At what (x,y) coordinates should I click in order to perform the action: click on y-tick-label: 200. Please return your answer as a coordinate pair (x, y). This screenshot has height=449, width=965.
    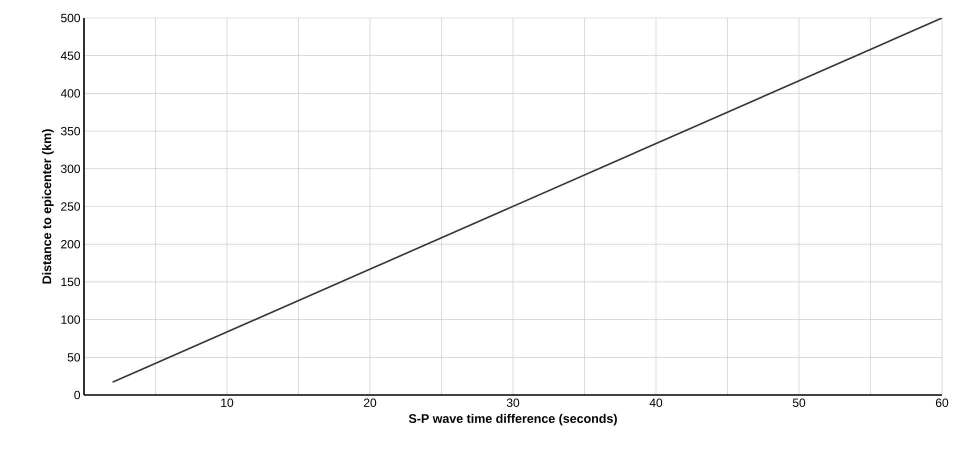
    Looking at the image, I should click on (70, 244).